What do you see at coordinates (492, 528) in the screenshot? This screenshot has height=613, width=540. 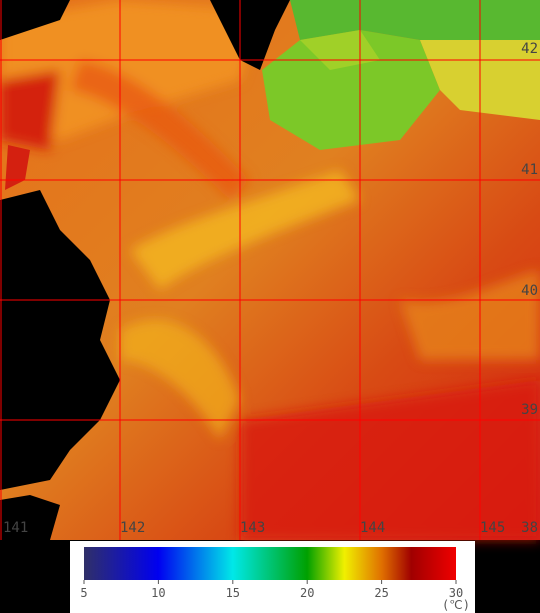 I see `longitude-label: 145` at bounding box center [492, 528].